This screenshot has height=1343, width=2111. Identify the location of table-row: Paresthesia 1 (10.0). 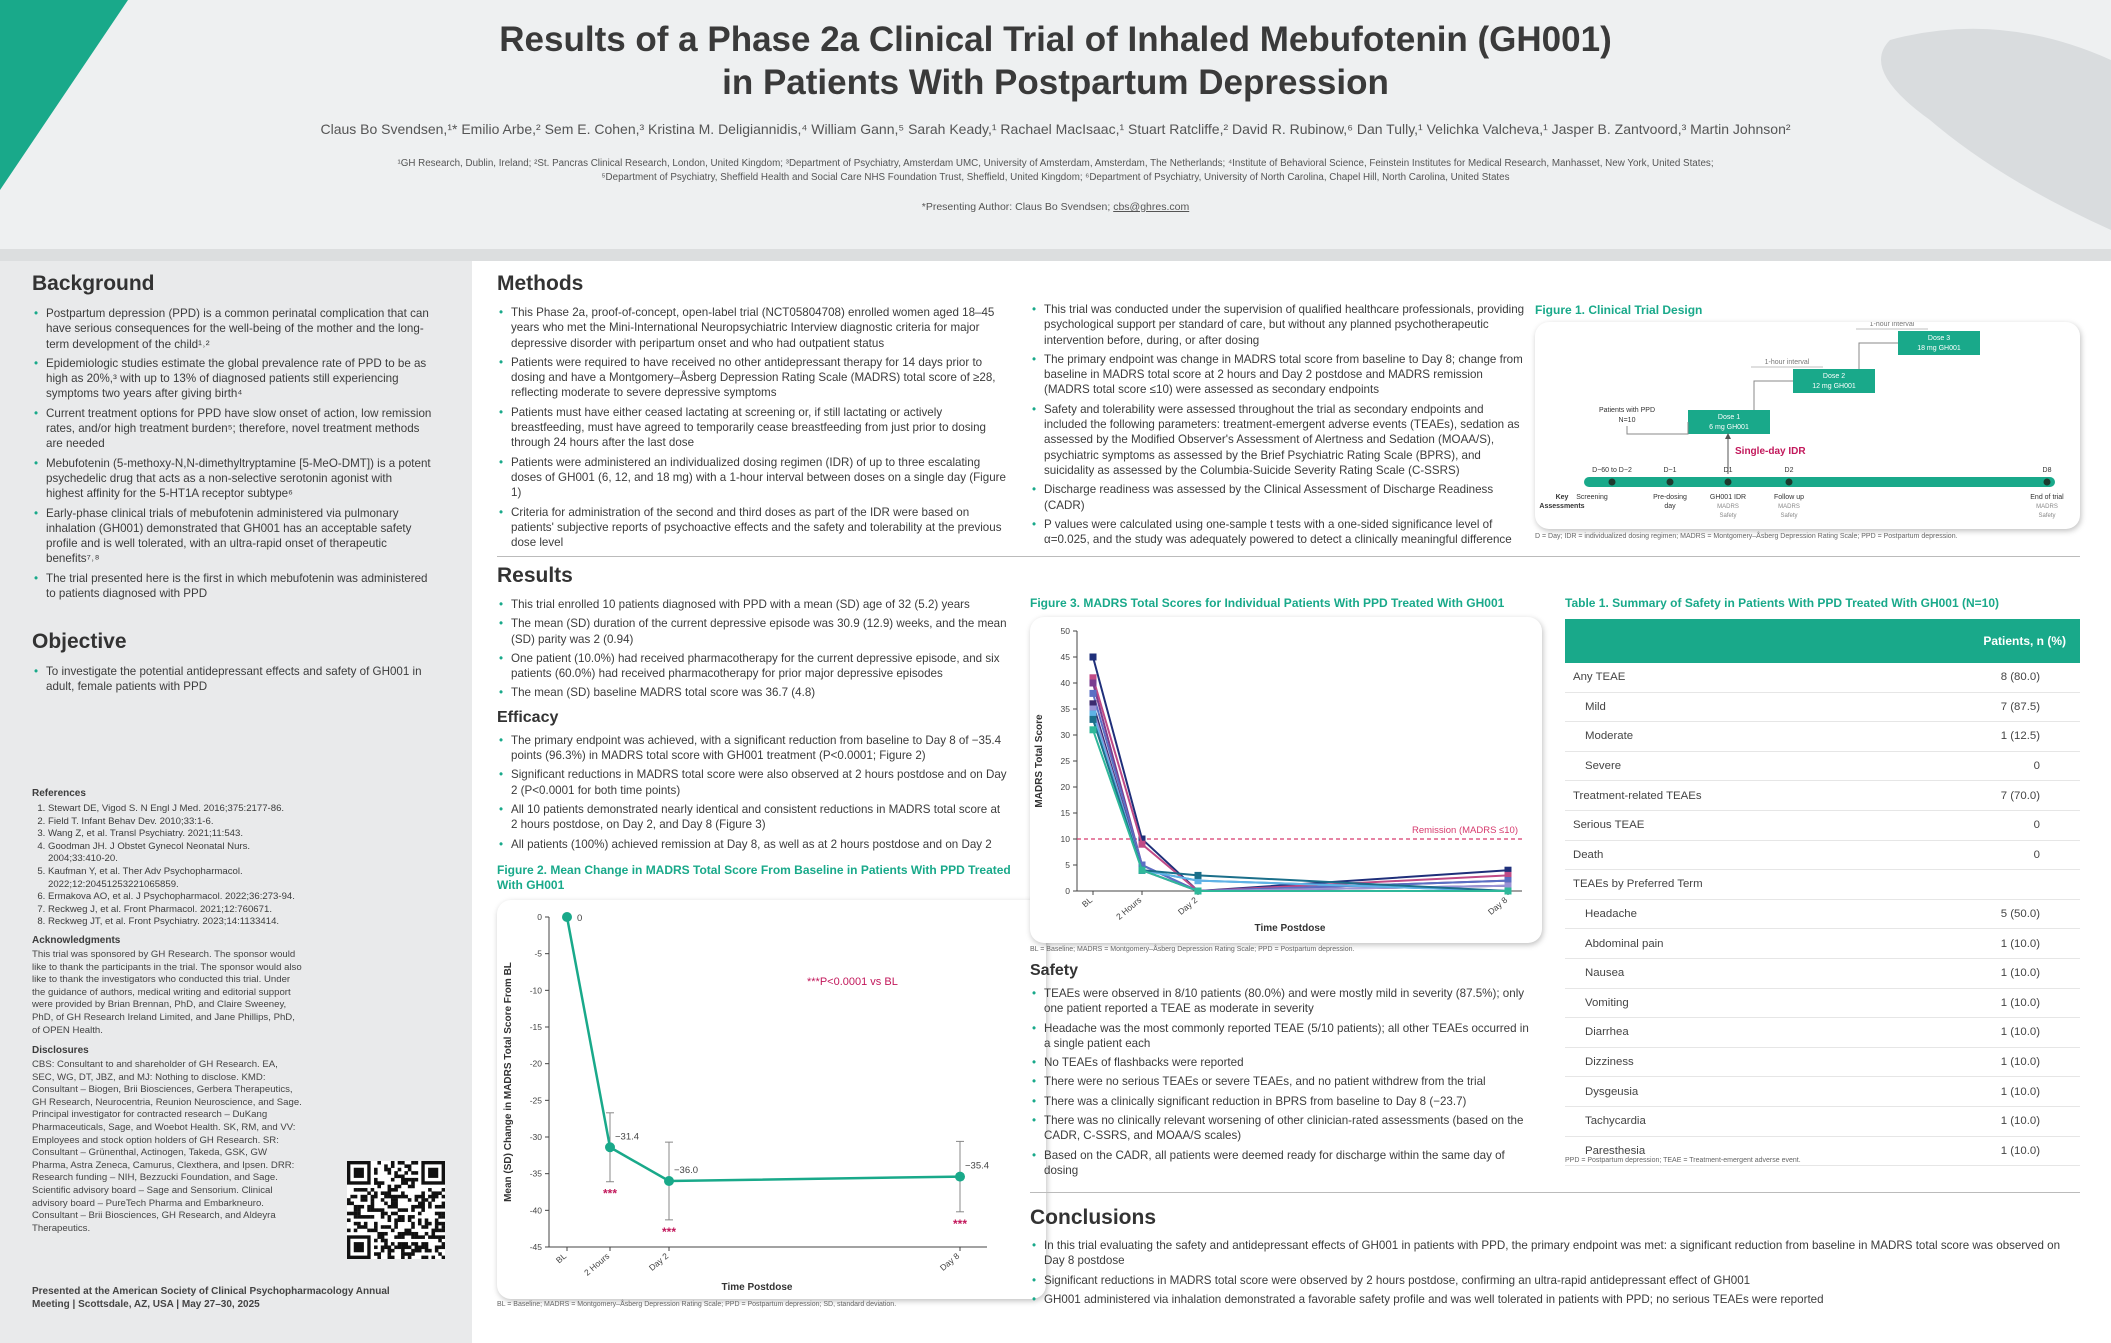
(1822, 1151).